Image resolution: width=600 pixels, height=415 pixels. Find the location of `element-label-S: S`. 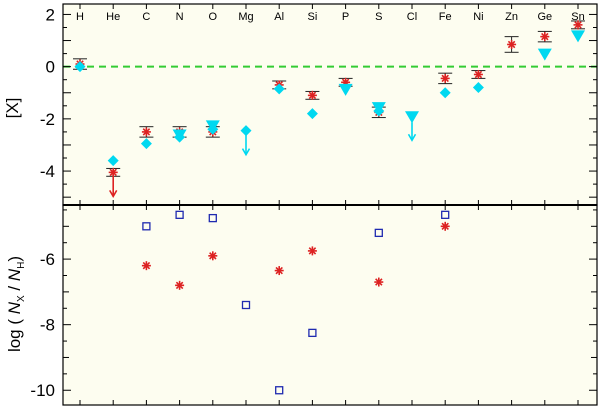

element-label-S: S is located at coordinates (378, 17).